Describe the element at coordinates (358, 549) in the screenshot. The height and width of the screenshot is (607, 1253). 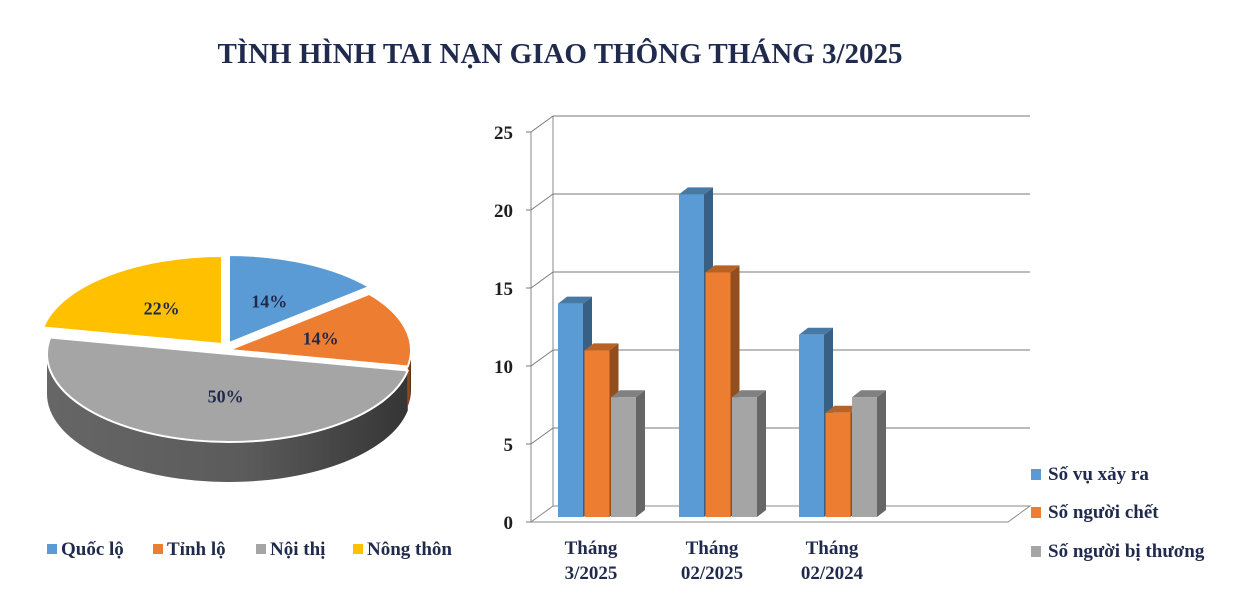
I see `pie-legend-swatch-nong-thon` at that location.